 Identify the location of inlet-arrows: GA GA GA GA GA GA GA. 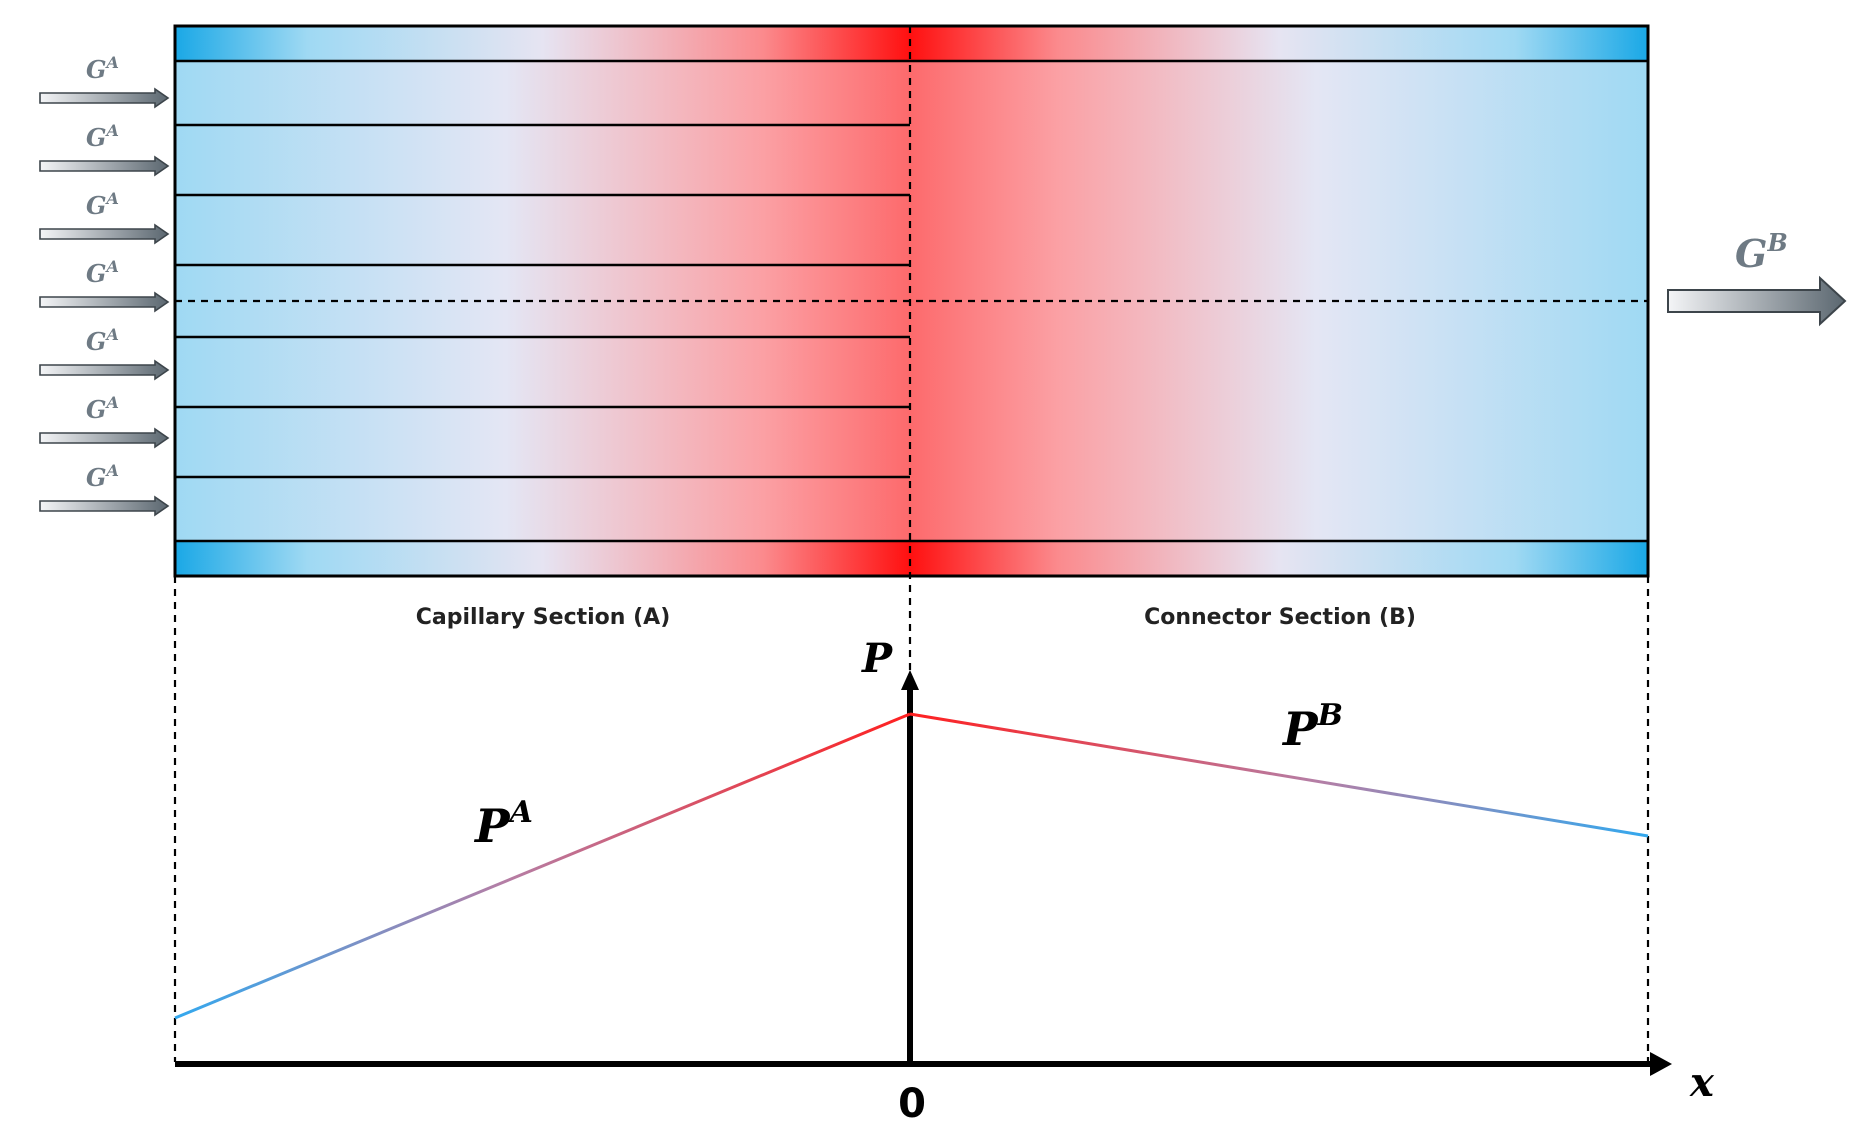
(104, 285).